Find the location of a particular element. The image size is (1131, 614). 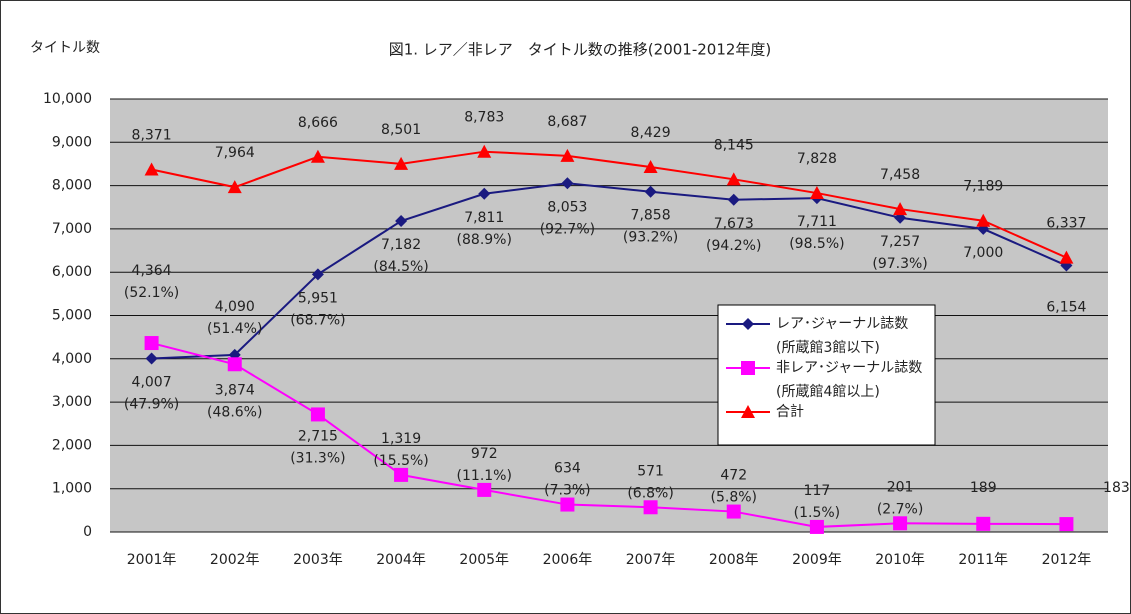

value-label: 201 is located at coordinates (900, 487).